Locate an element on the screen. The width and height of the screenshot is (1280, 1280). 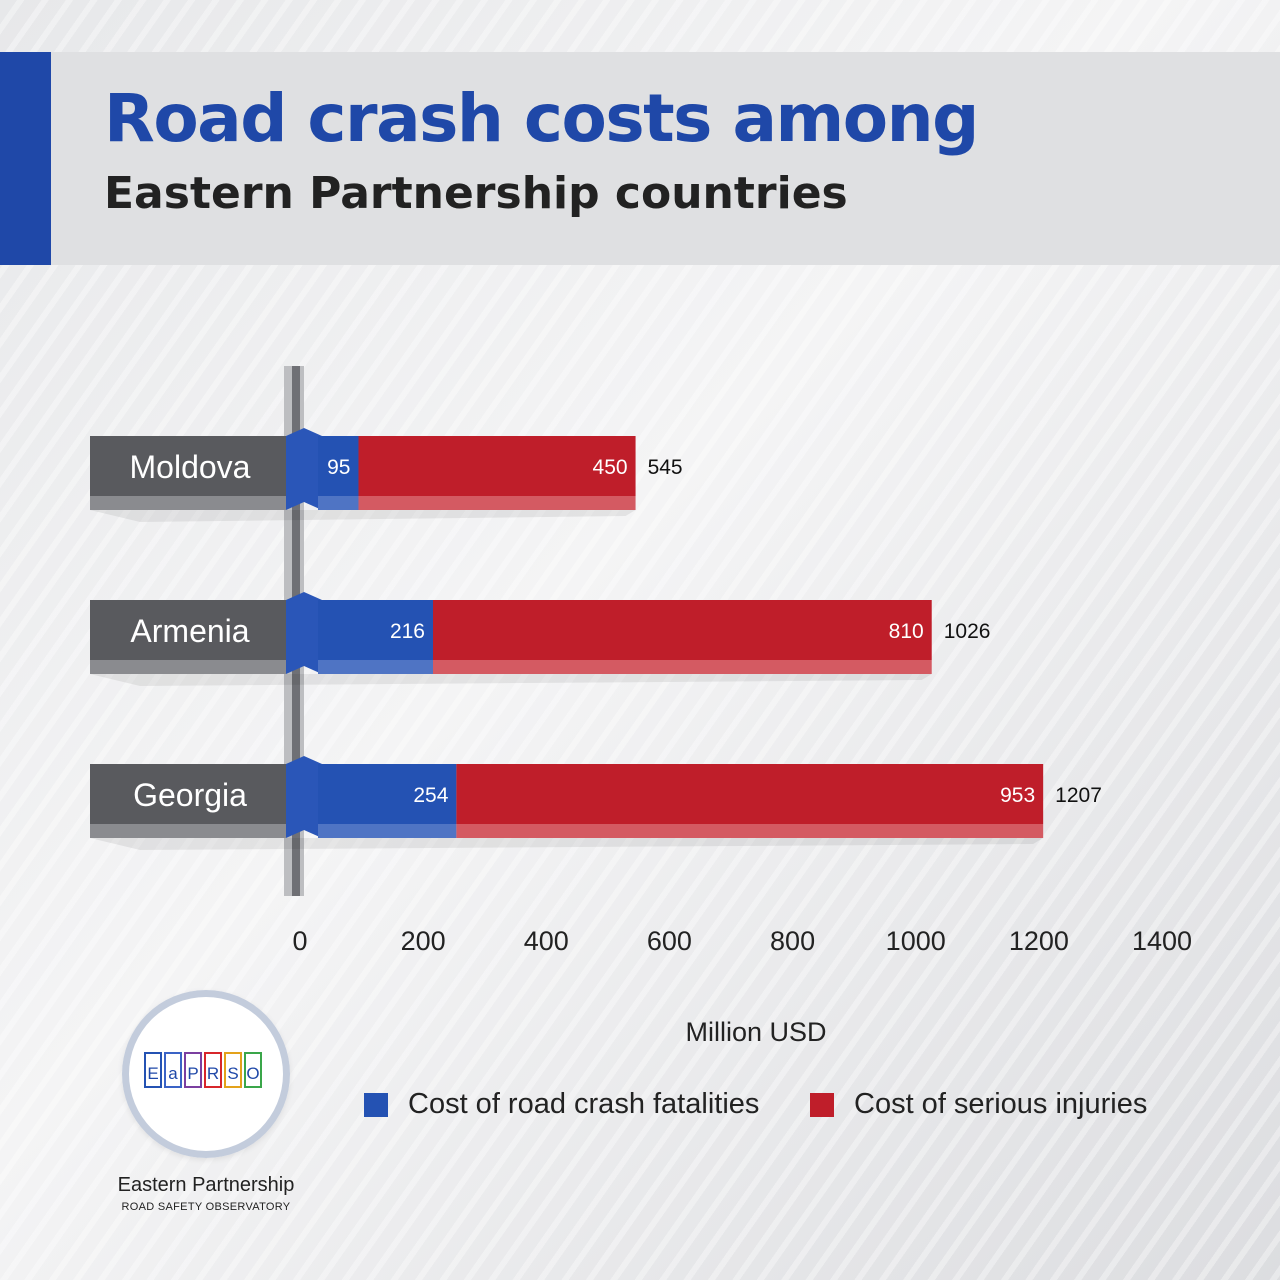
logo-letter: R is located at coordinates (213, 1073).